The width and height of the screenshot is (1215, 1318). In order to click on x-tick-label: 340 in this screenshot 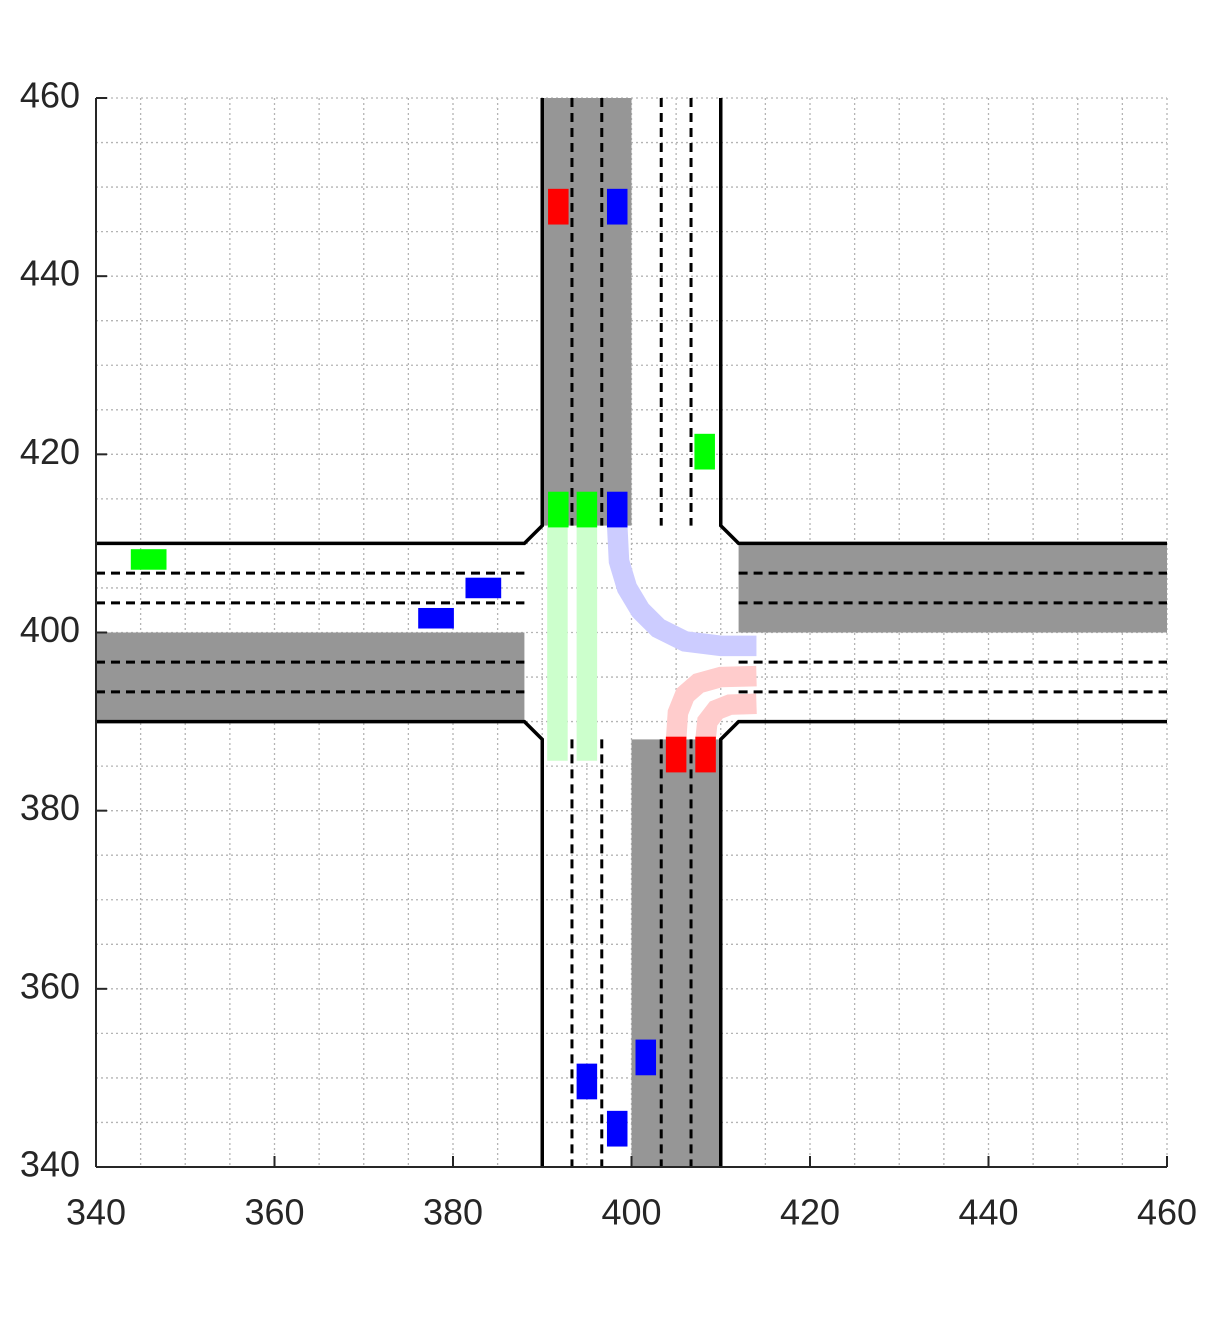, I will do `click(96, 1212)`.